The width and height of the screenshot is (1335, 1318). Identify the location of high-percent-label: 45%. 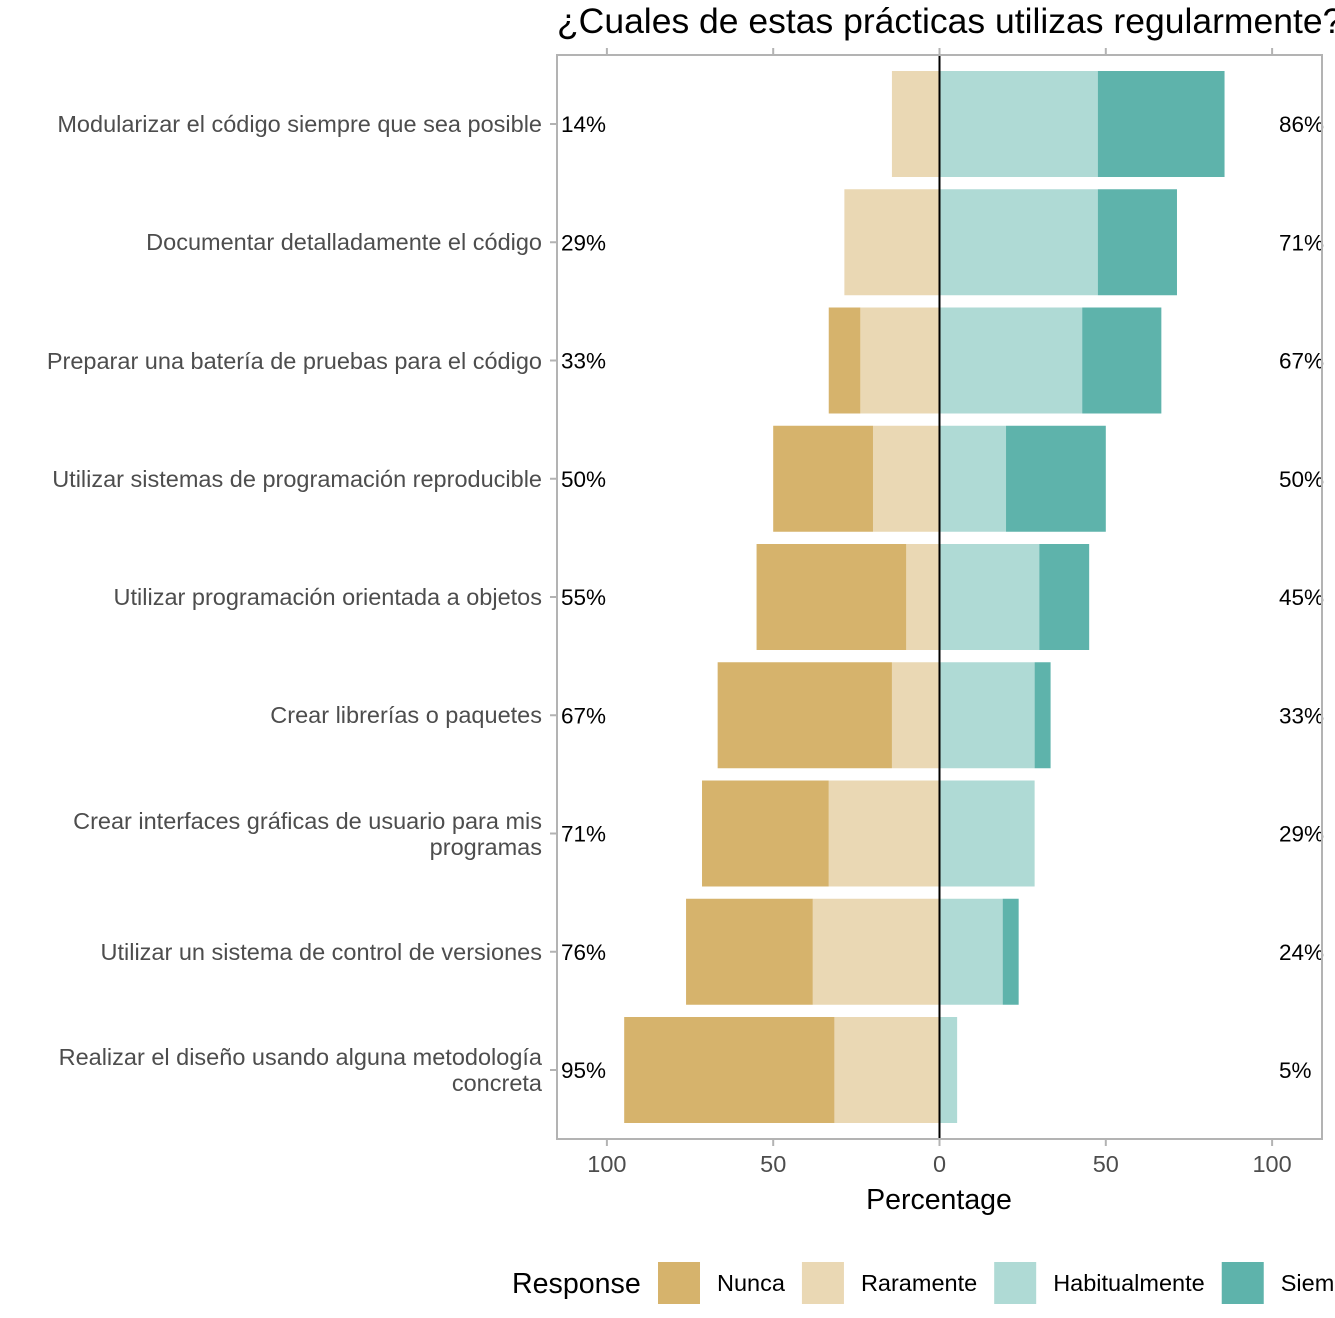
(1301, 597).